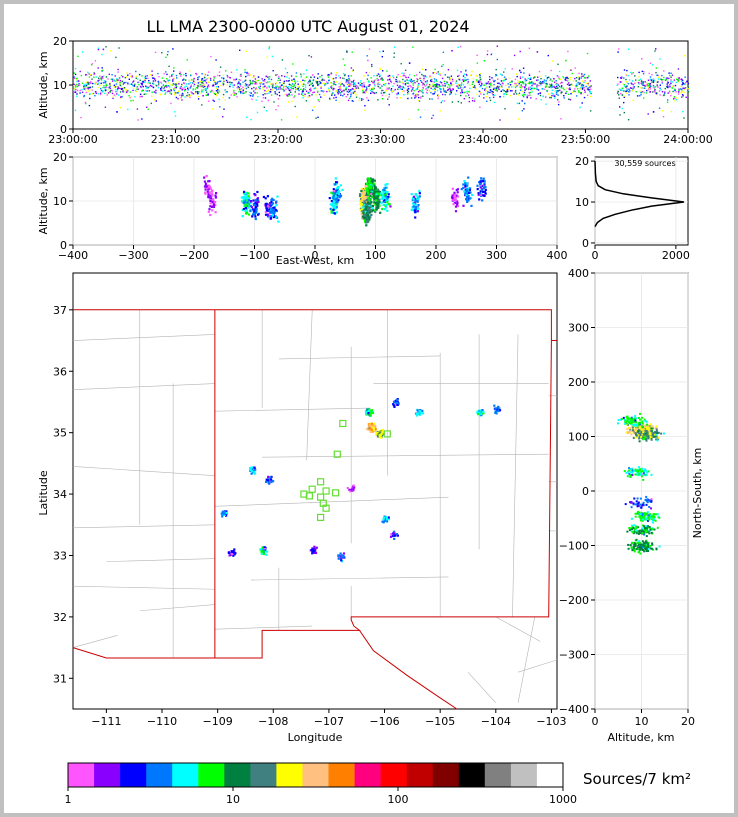  Describe the element at coordinates (60, 678) in the screenshot. I see `map-ytick-label: 31` at that location.